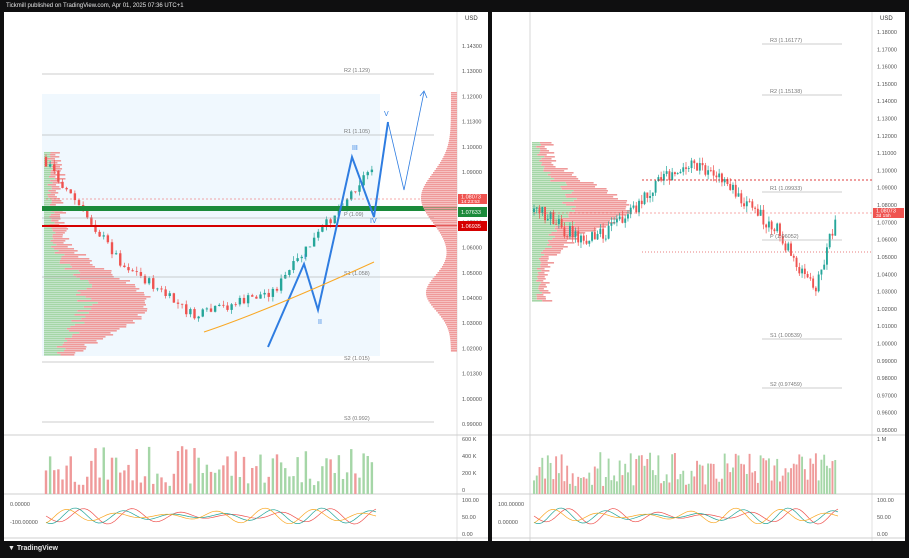 This screenshot has height=558, width=909. Describe the element at coordinates (472, 375) in the screenshot. I see `price-tick-label: 1.01300` at that location.